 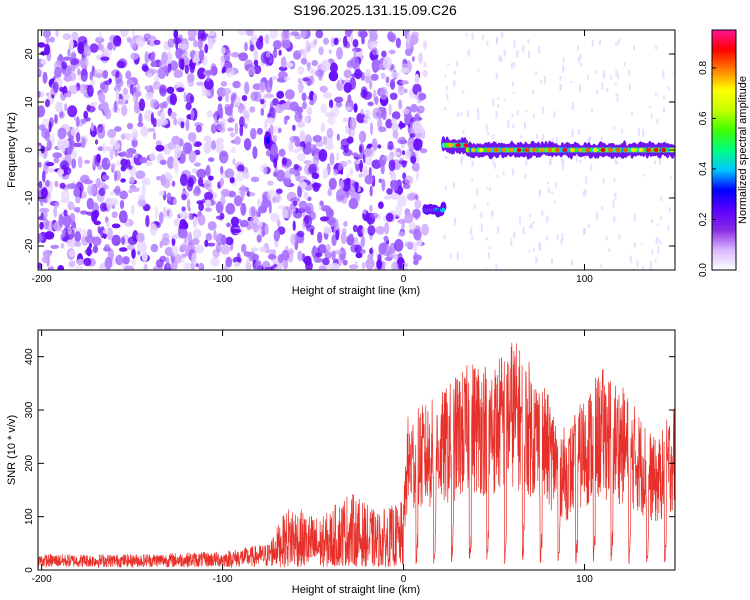 What do you see at coordinates (703, 68) in the screenshot?
I see `colorbar-tick-label: 0.8` at bounding box center [703, 68].